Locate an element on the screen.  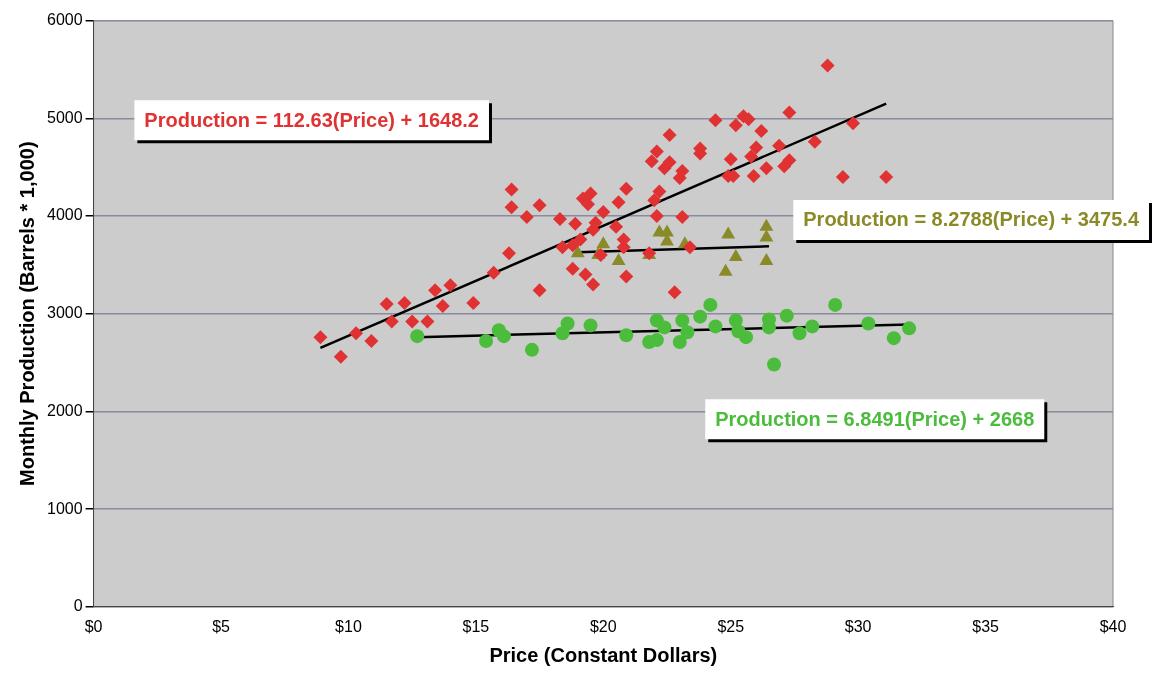
x-tick-label: $20 is located at coordinates (603, 626).